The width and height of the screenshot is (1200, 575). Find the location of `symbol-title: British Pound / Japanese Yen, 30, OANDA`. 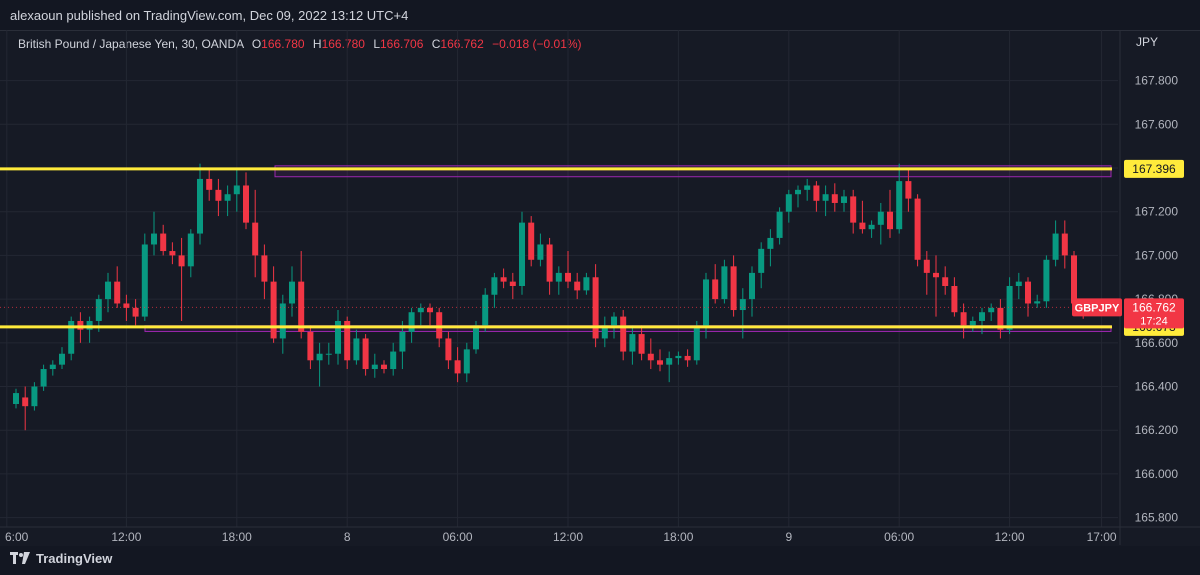

symbol-title: British Pound / Japanese Yen, 30, OANDA is located at coordinates (131, 44).